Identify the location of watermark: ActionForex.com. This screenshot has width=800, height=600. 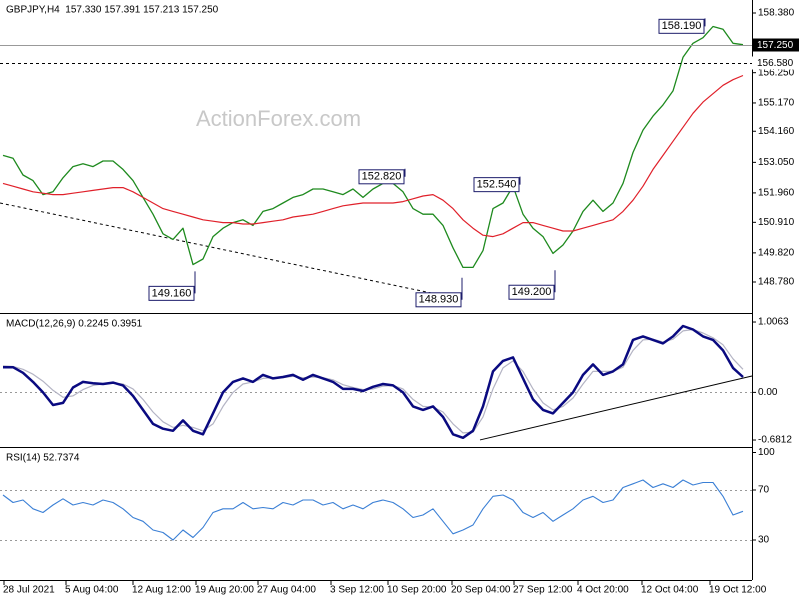
(278, 118).